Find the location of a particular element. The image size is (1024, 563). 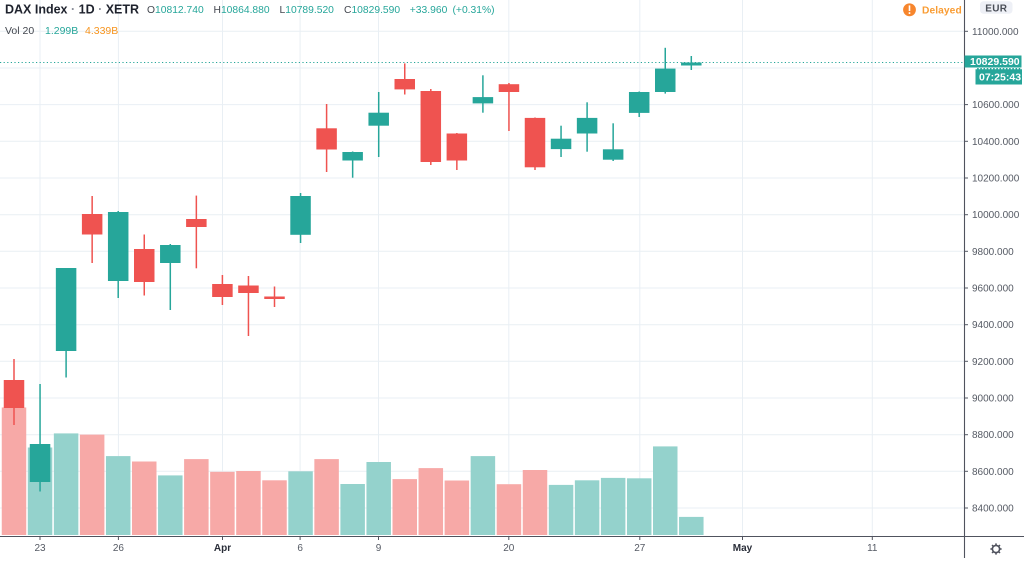

svg-text: 8800.000 is located at coordinates (993, 435).